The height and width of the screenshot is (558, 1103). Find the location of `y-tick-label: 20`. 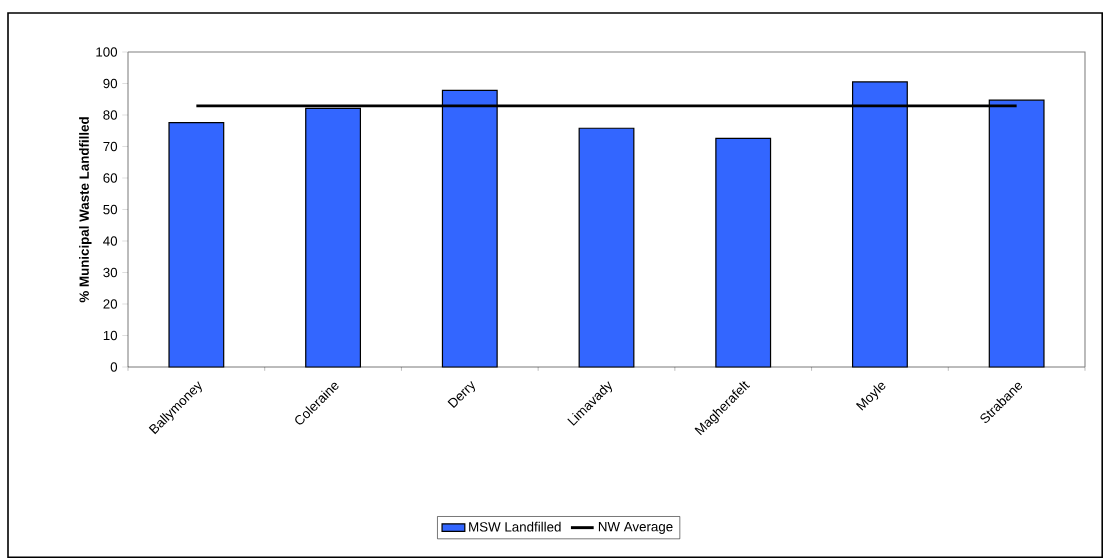

y-tick-label: 20 is located at coordinates (110, 304).